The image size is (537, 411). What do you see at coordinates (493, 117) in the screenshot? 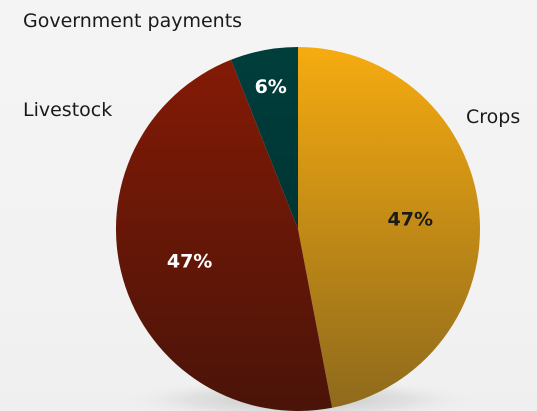
I see `category-label-crops: Crops` at bounding box center [493, 117].